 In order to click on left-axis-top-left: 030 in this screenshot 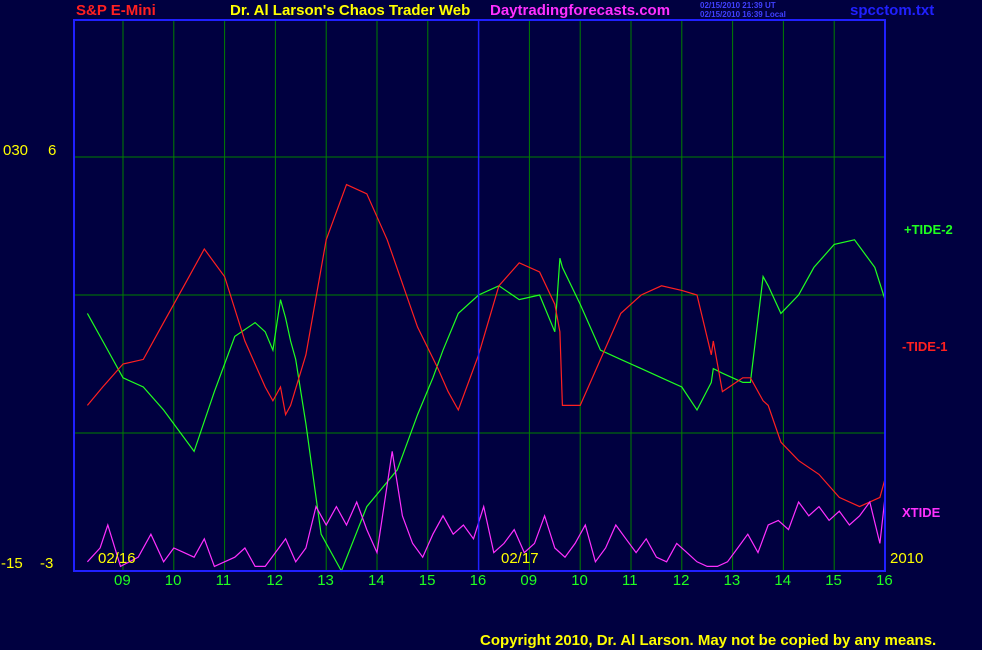, I will do `click(16, 150)`.